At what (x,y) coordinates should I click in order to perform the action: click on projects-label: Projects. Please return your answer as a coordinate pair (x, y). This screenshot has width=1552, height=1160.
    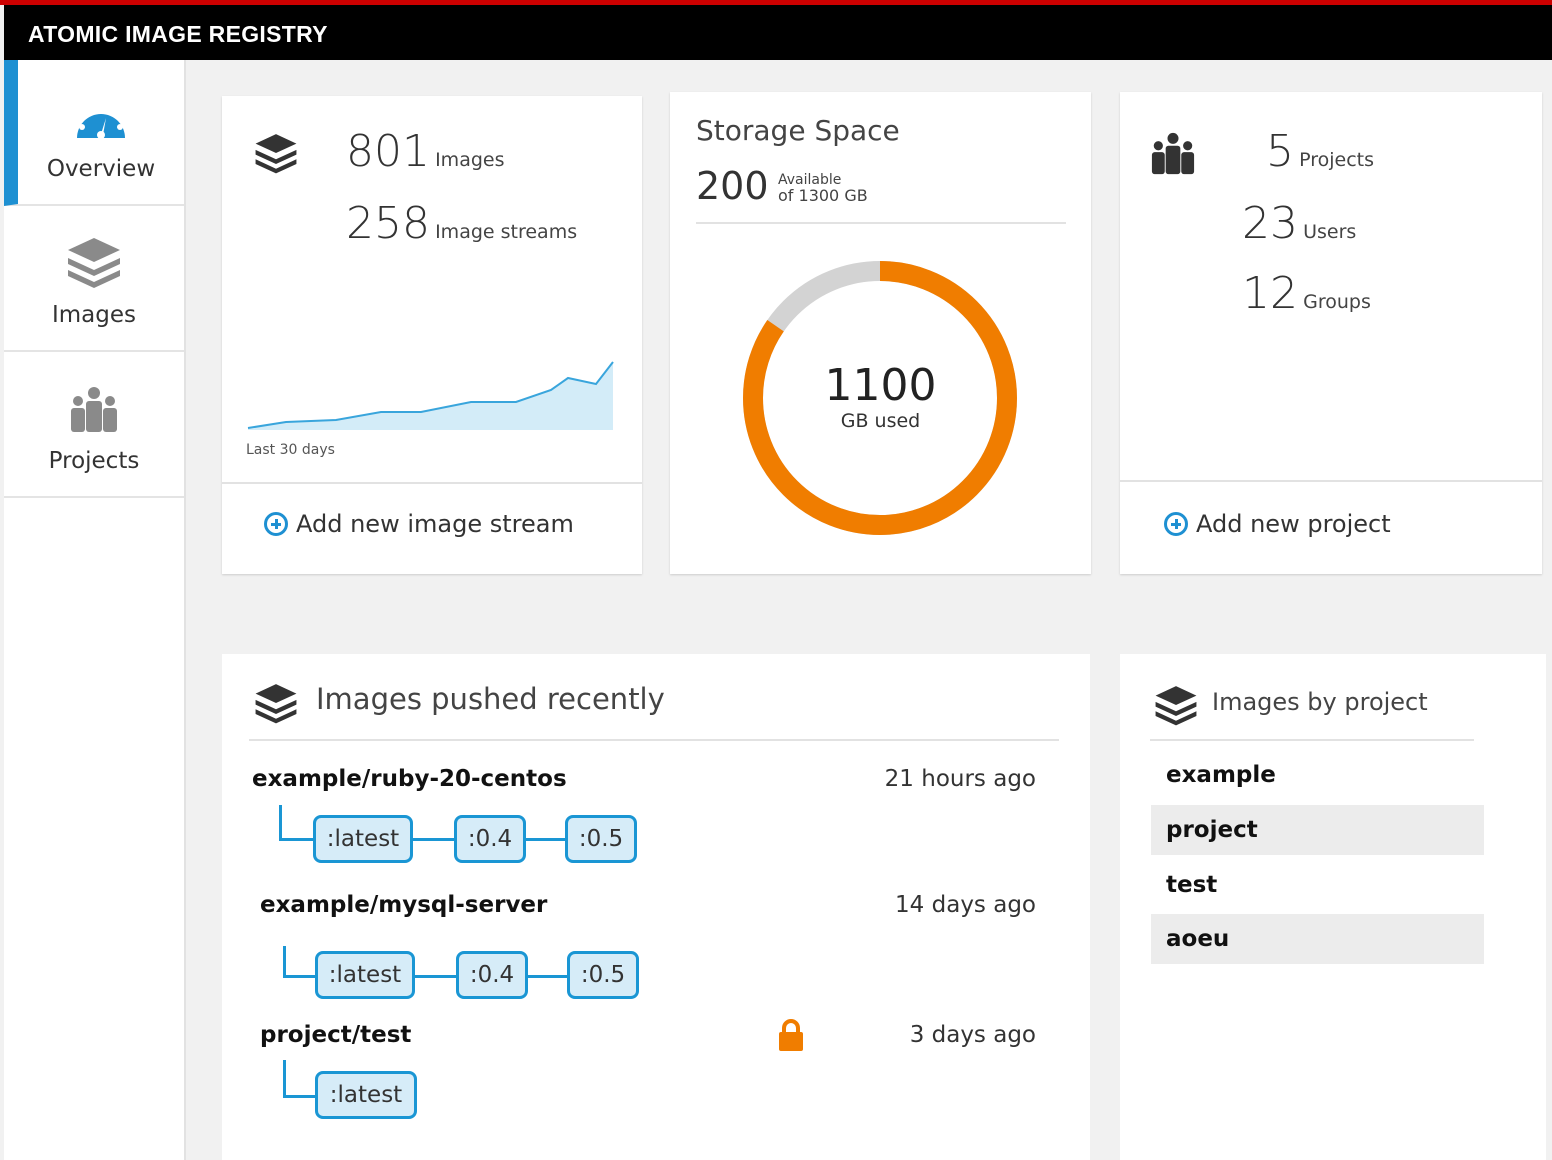
    Looking at the image, I should click on (1336, 160).